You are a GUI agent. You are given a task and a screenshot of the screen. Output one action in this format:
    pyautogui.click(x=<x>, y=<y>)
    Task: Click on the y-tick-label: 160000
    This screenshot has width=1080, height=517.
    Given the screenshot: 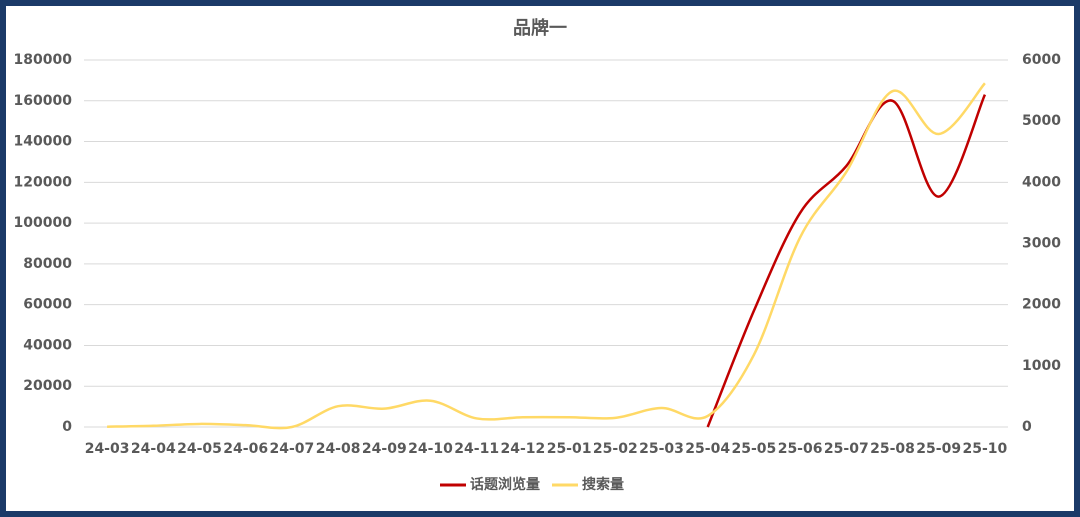 What is the action you would take?
    pyautogui.click(x=43, y=101)
    